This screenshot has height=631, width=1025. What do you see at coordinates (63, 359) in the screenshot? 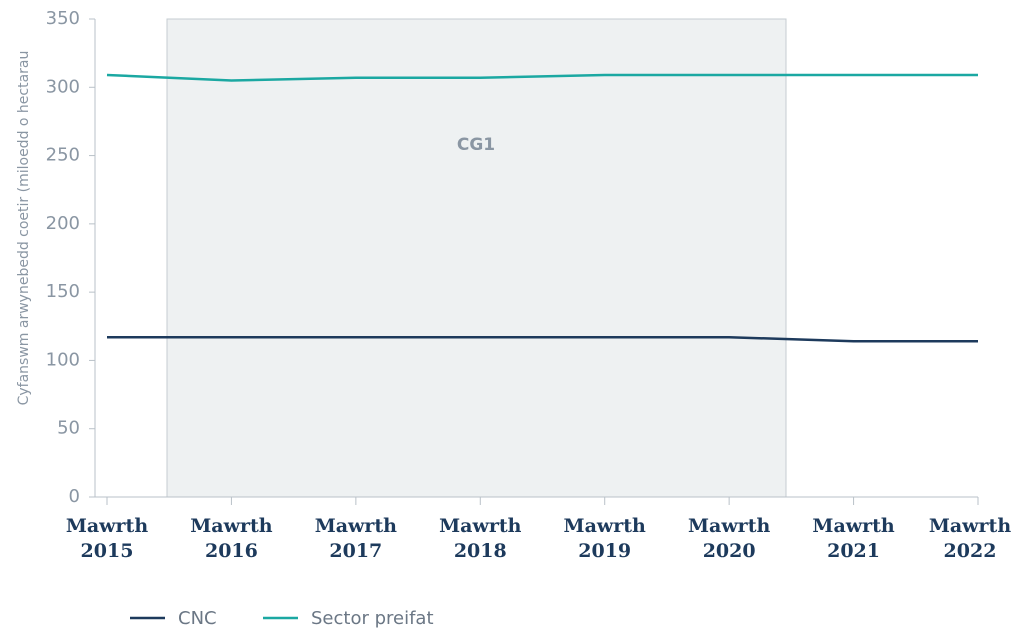
I see `y-tick-label: 100` at bounding box center [63, 359].